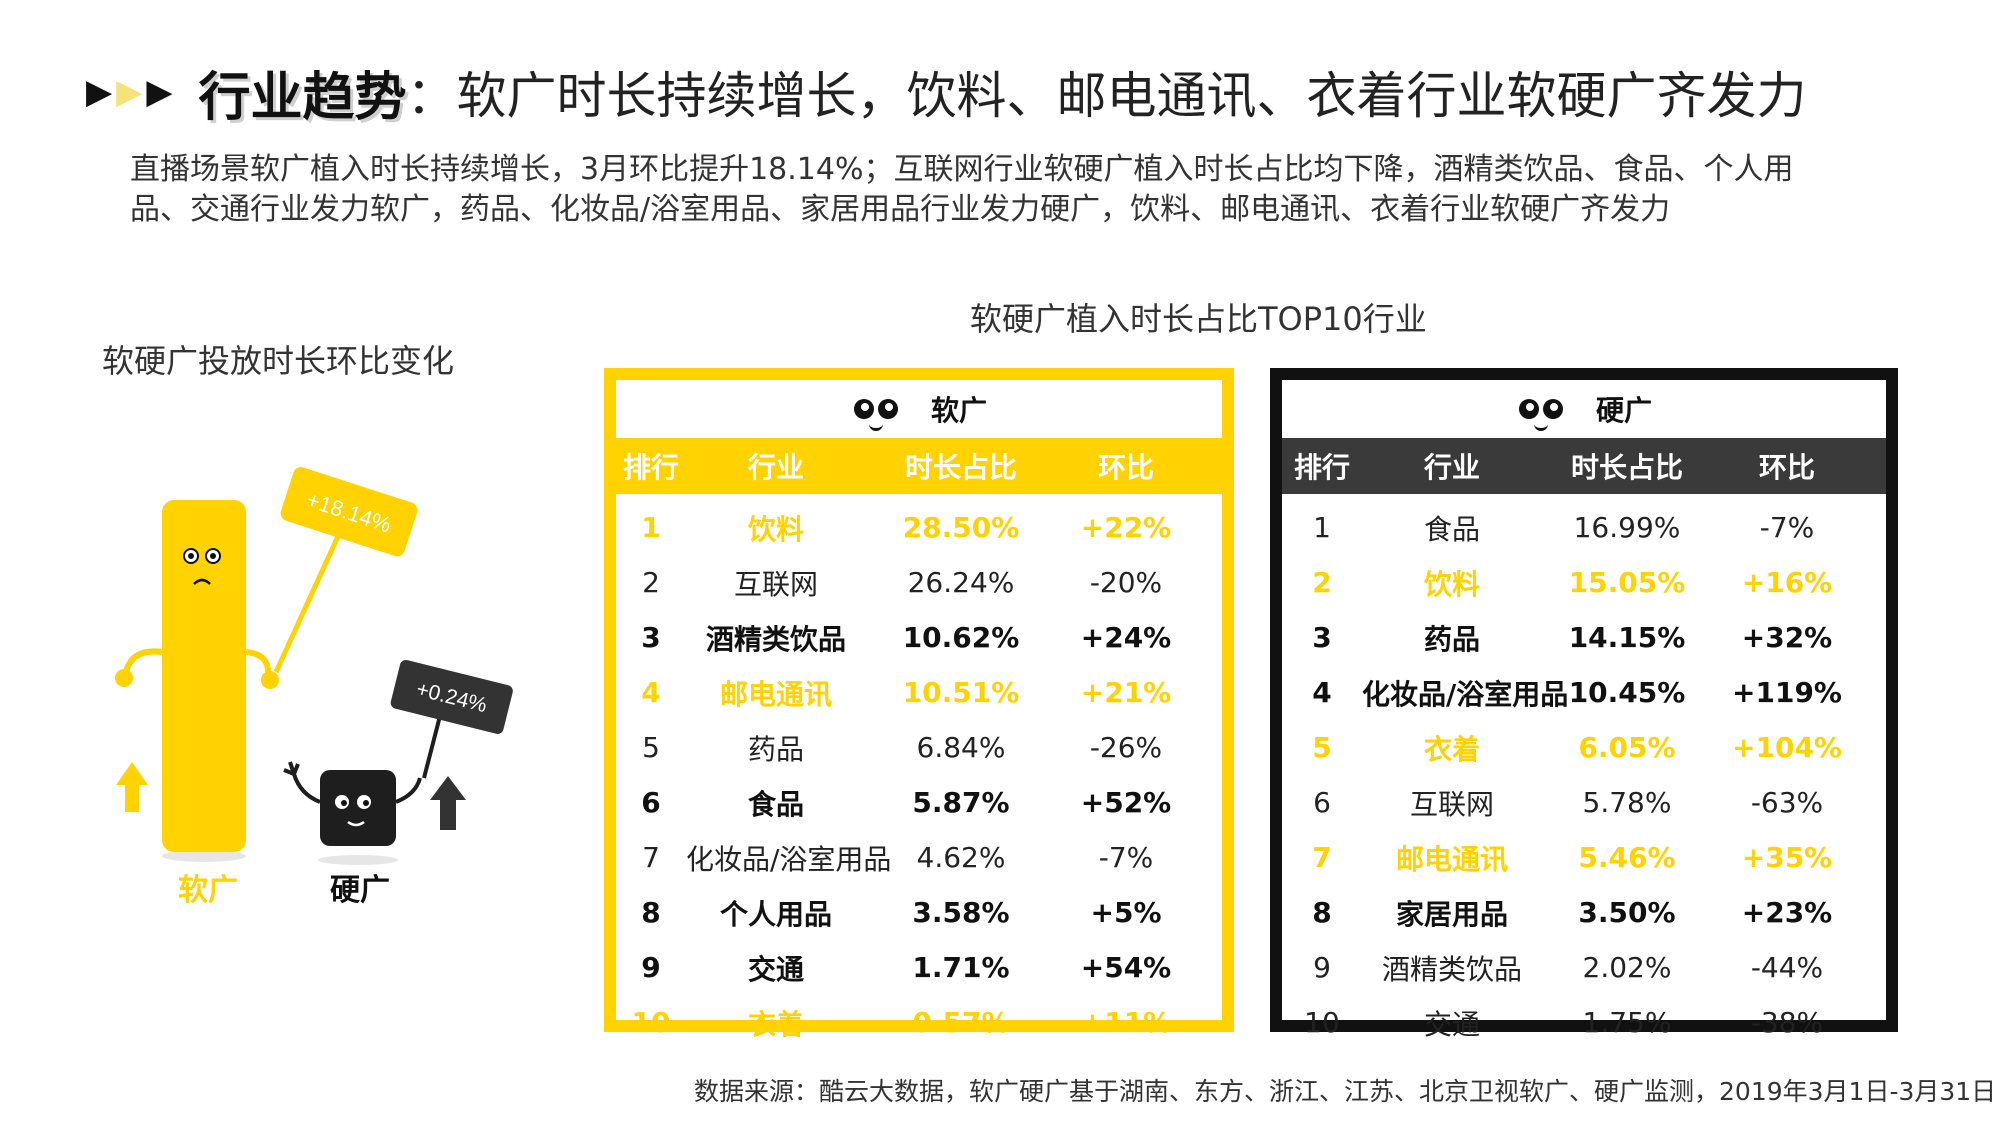  I want to click on table-row: 4 化妆品/浴室用品 10.45% +119%, so click(1584, 692).